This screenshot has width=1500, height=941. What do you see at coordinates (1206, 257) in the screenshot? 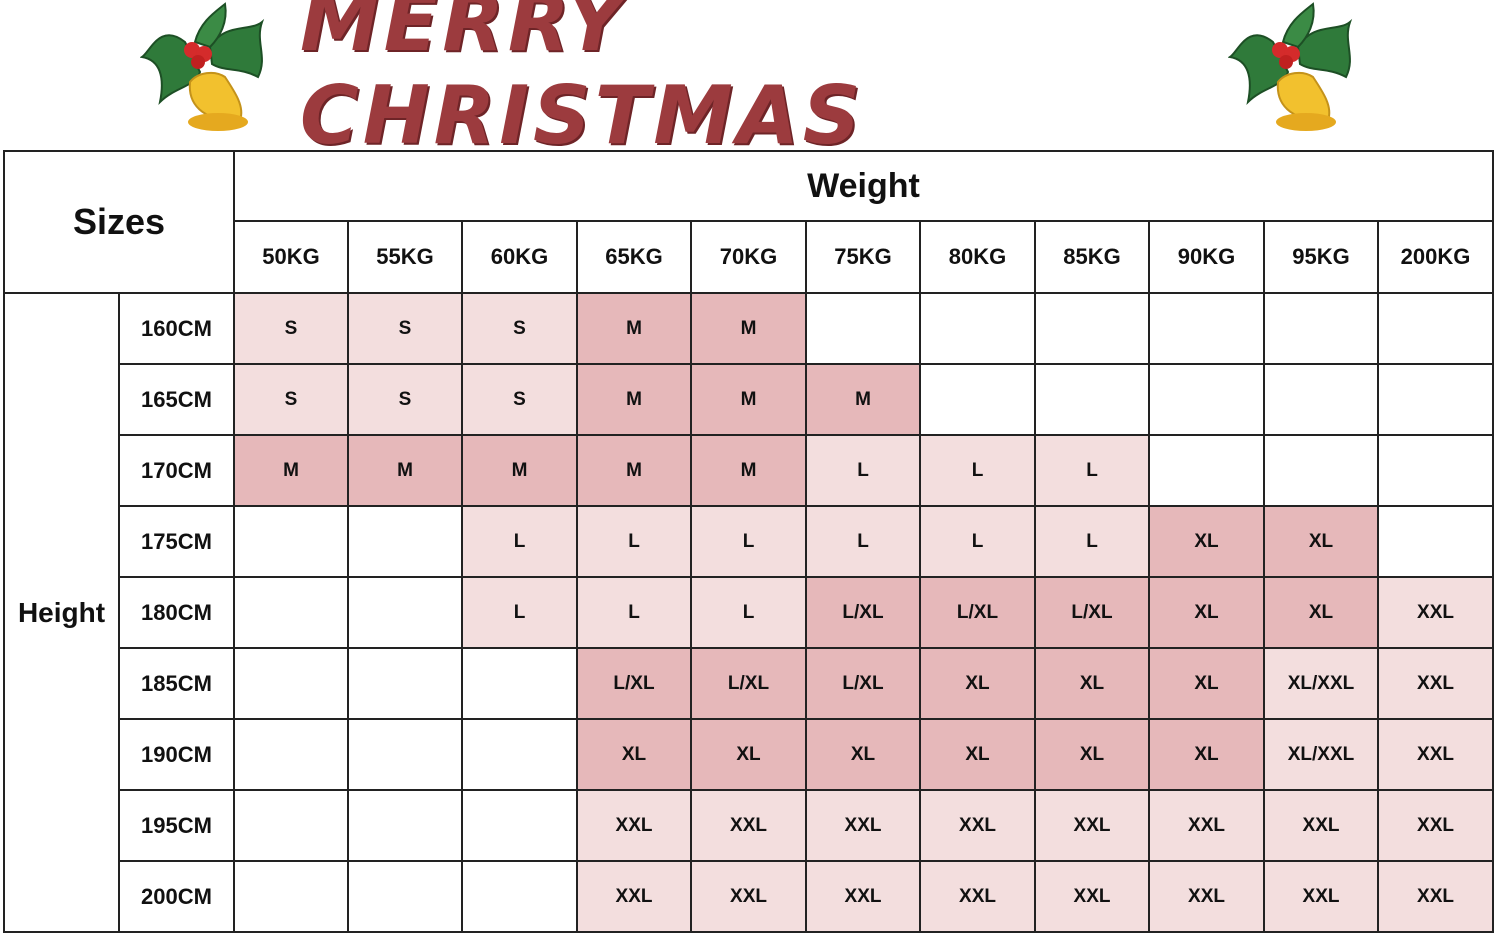
I see `weight-column-header: 90KG` at bounding box center [1206, 257].